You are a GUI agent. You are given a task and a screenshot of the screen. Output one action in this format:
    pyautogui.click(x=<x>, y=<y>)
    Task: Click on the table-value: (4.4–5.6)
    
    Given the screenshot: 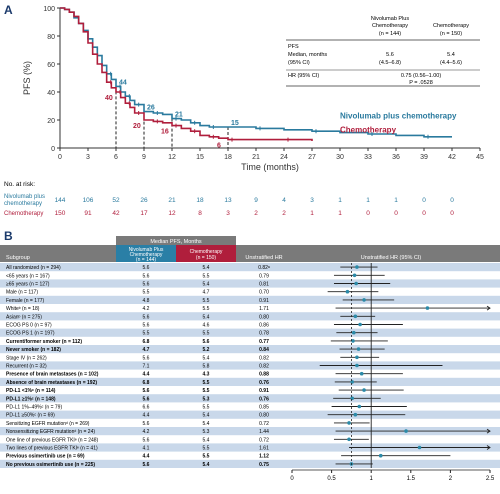 What is the action you would take?
    pyautogui.click(x=451, y=63)
    